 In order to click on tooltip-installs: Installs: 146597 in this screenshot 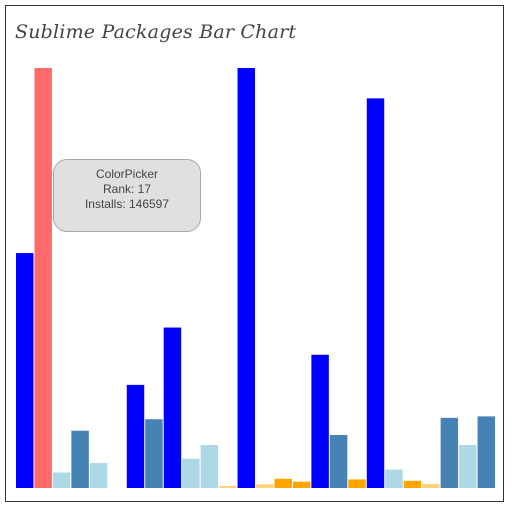, I will do `click(127, 204)`.